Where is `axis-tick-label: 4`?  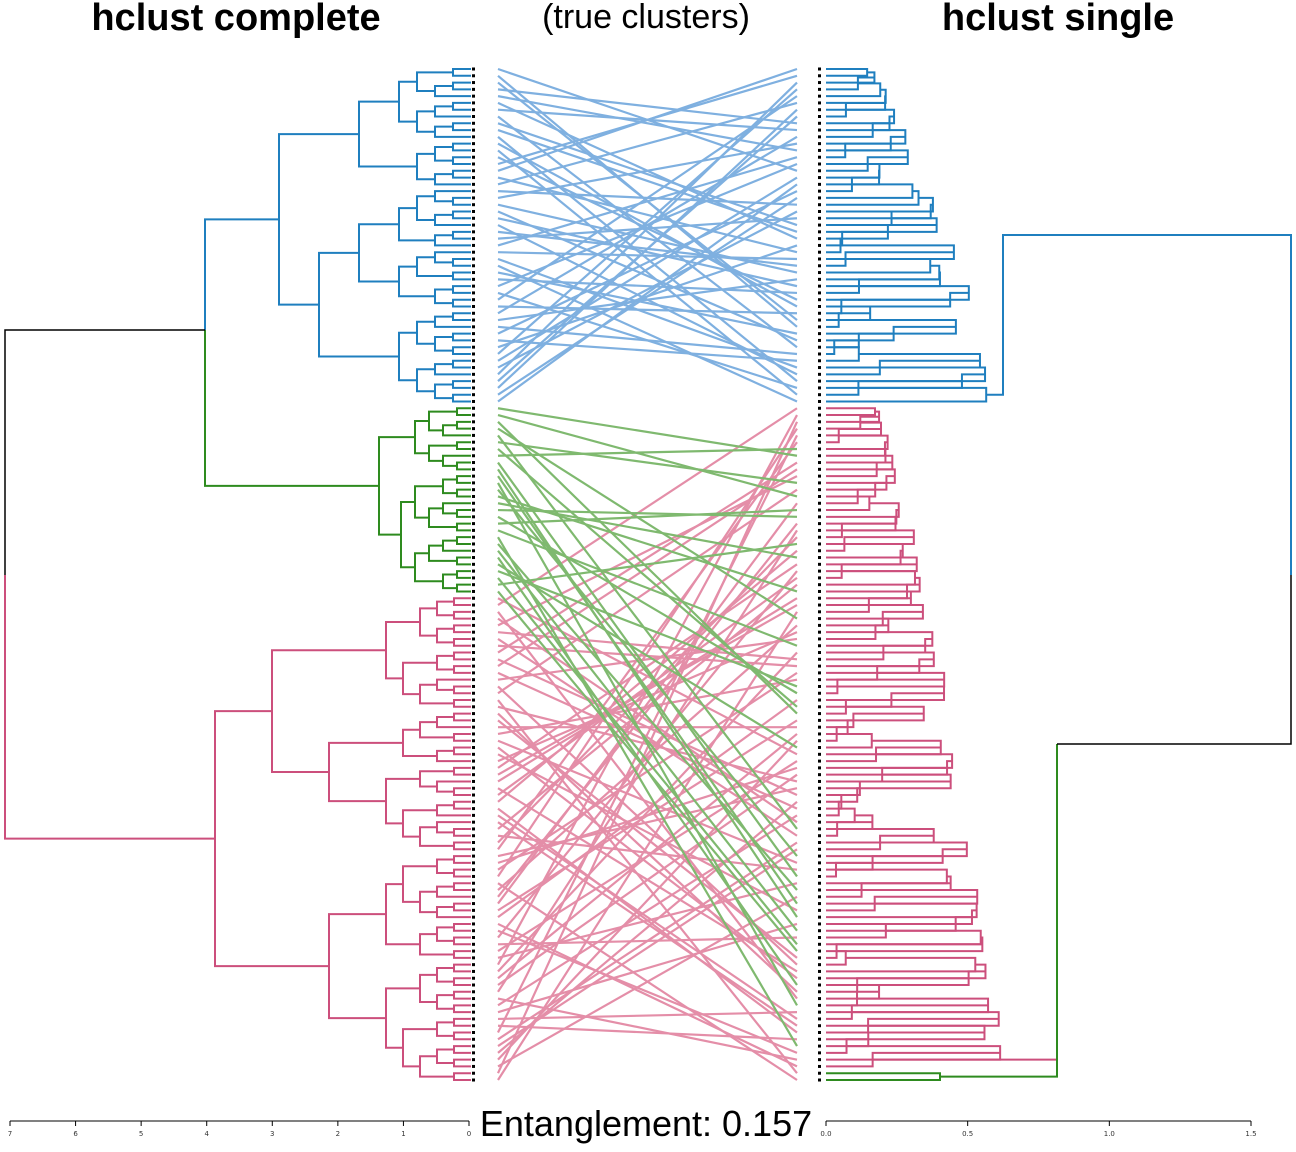 axis-tick-label: 4 is located at coordinates (206, 1134).